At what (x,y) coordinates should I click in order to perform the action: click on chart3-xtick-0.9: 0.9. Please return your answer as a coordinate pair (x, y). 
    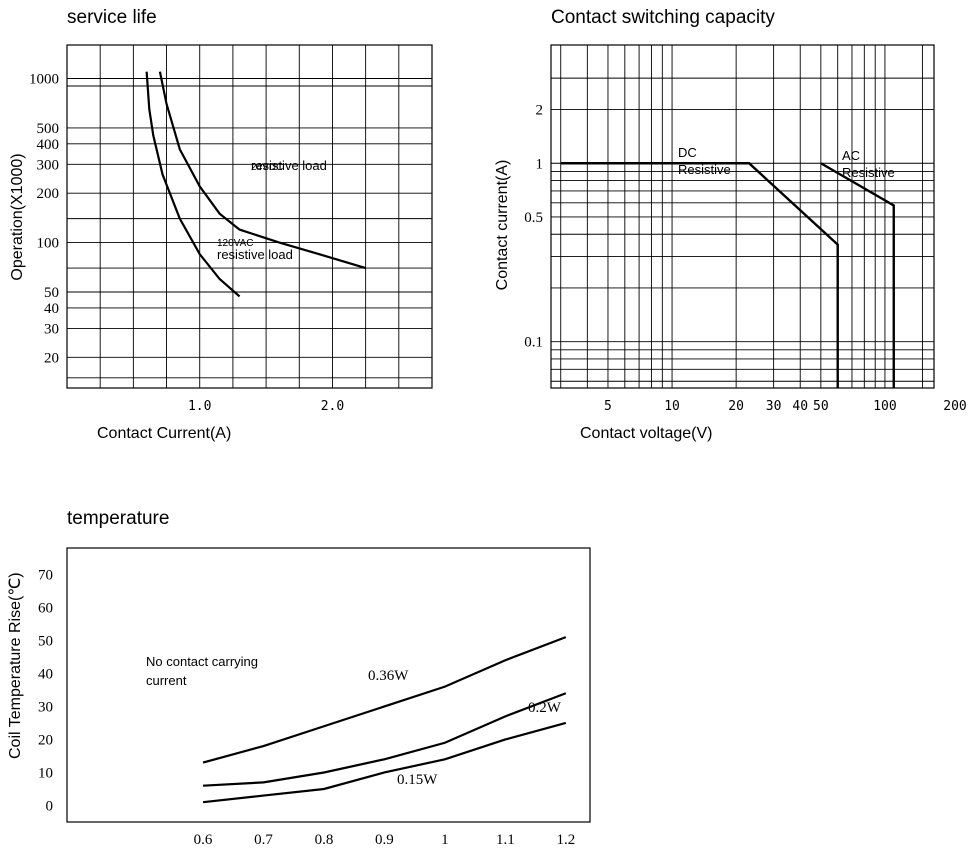
    Looking at the image, I should click on (384, 840).